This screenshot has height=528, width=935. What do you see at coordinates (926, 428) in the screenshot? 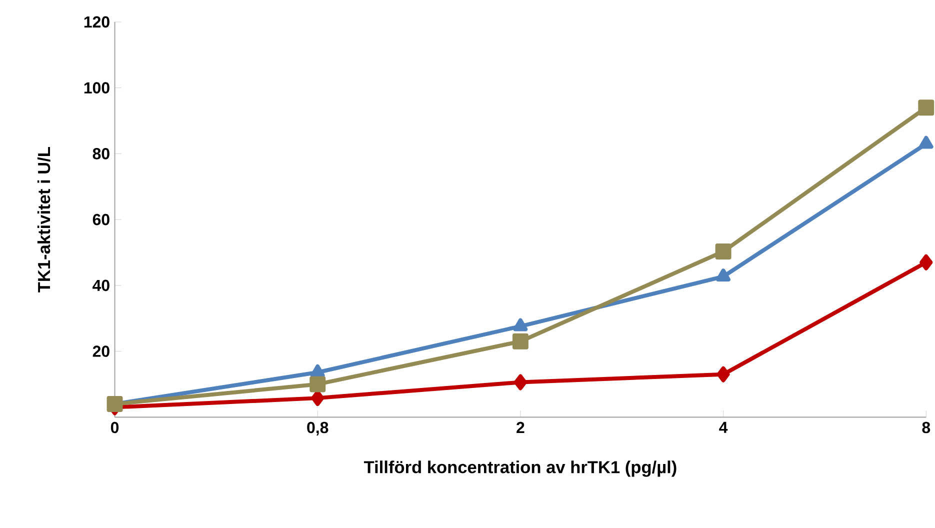
I see `x-tick-label: 8` at bounding box center [926, 428].